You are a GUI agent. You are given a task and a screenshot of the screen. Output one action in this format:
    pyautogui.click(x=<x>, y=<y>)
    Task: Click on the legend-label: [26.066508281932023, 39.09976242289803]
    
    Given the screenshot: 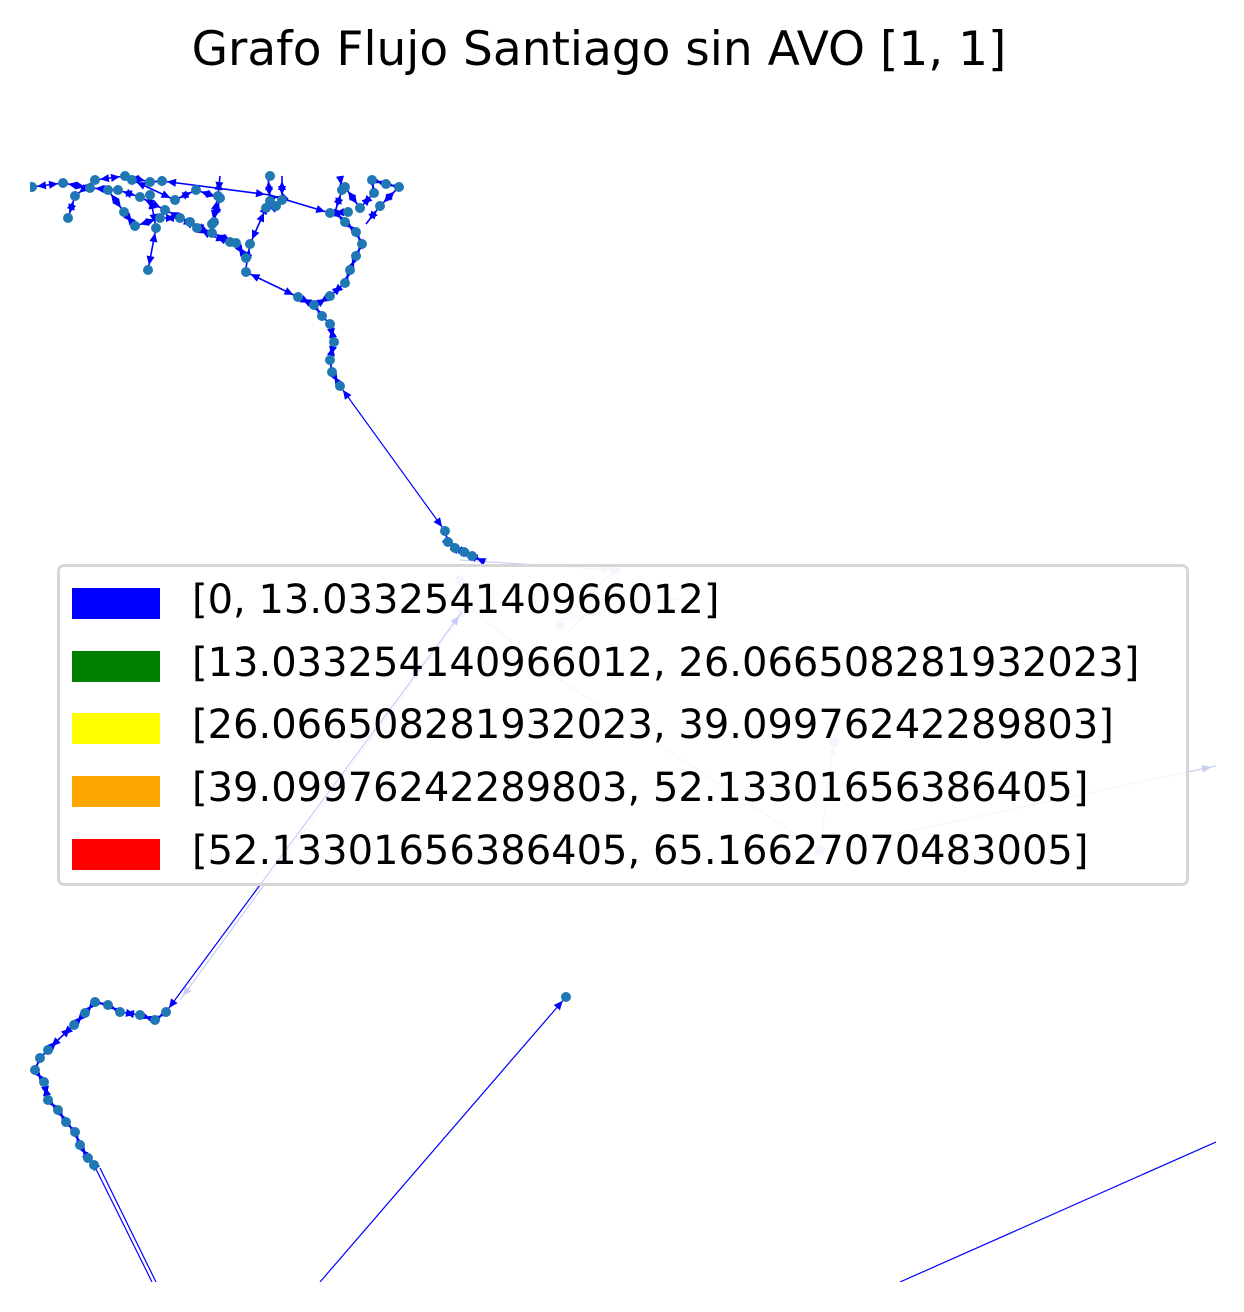 What is the action you would take?
    pyautogui.click(x=653, y=725)
    